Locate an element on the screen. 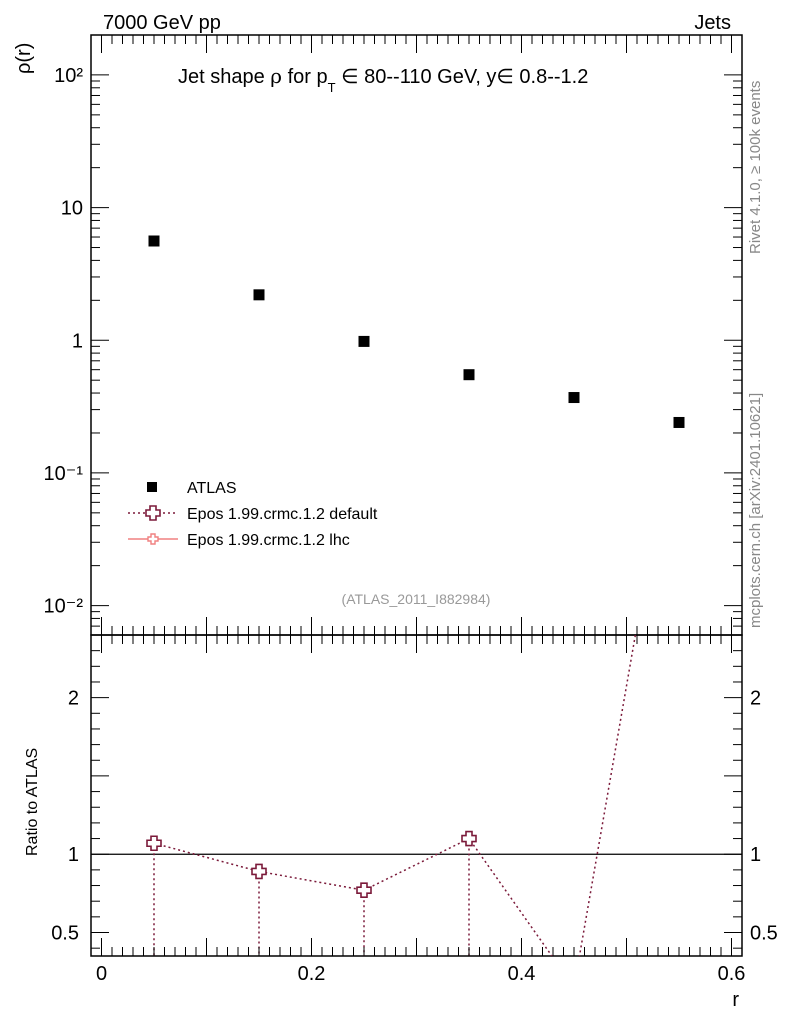 This screenshot has width=786, height=1024. header-right: Jets is located at coordinates (712, 23).